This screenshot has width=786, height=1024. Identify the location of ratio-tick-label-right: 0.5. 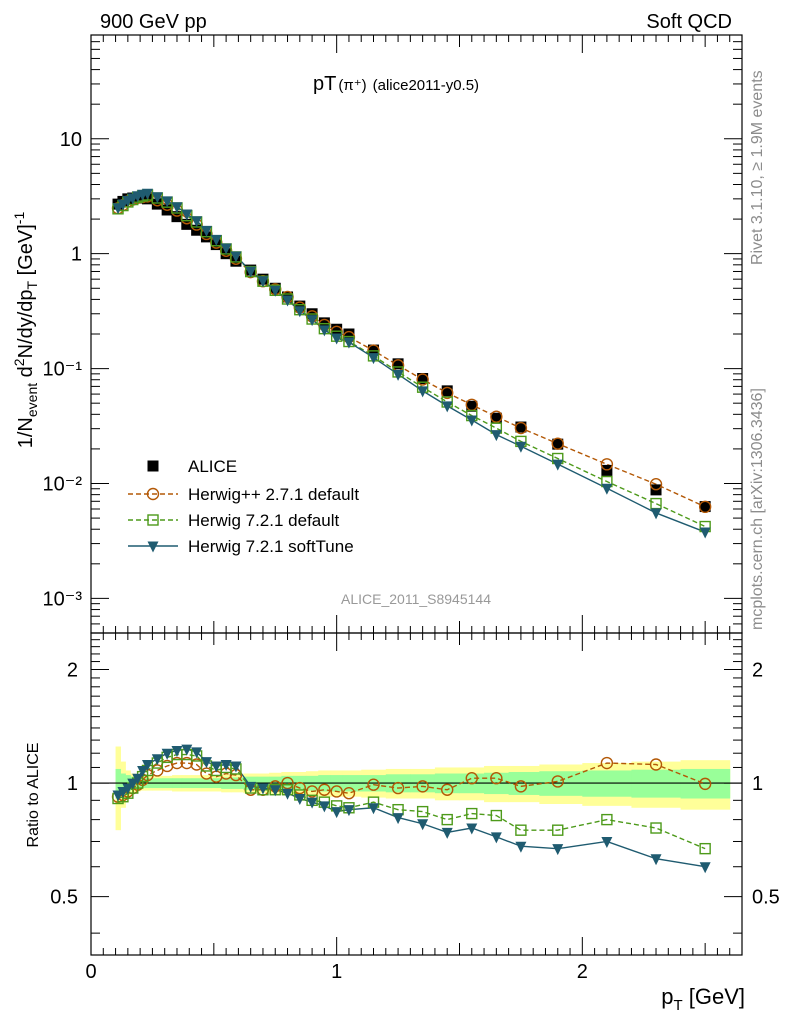
(766, 898).